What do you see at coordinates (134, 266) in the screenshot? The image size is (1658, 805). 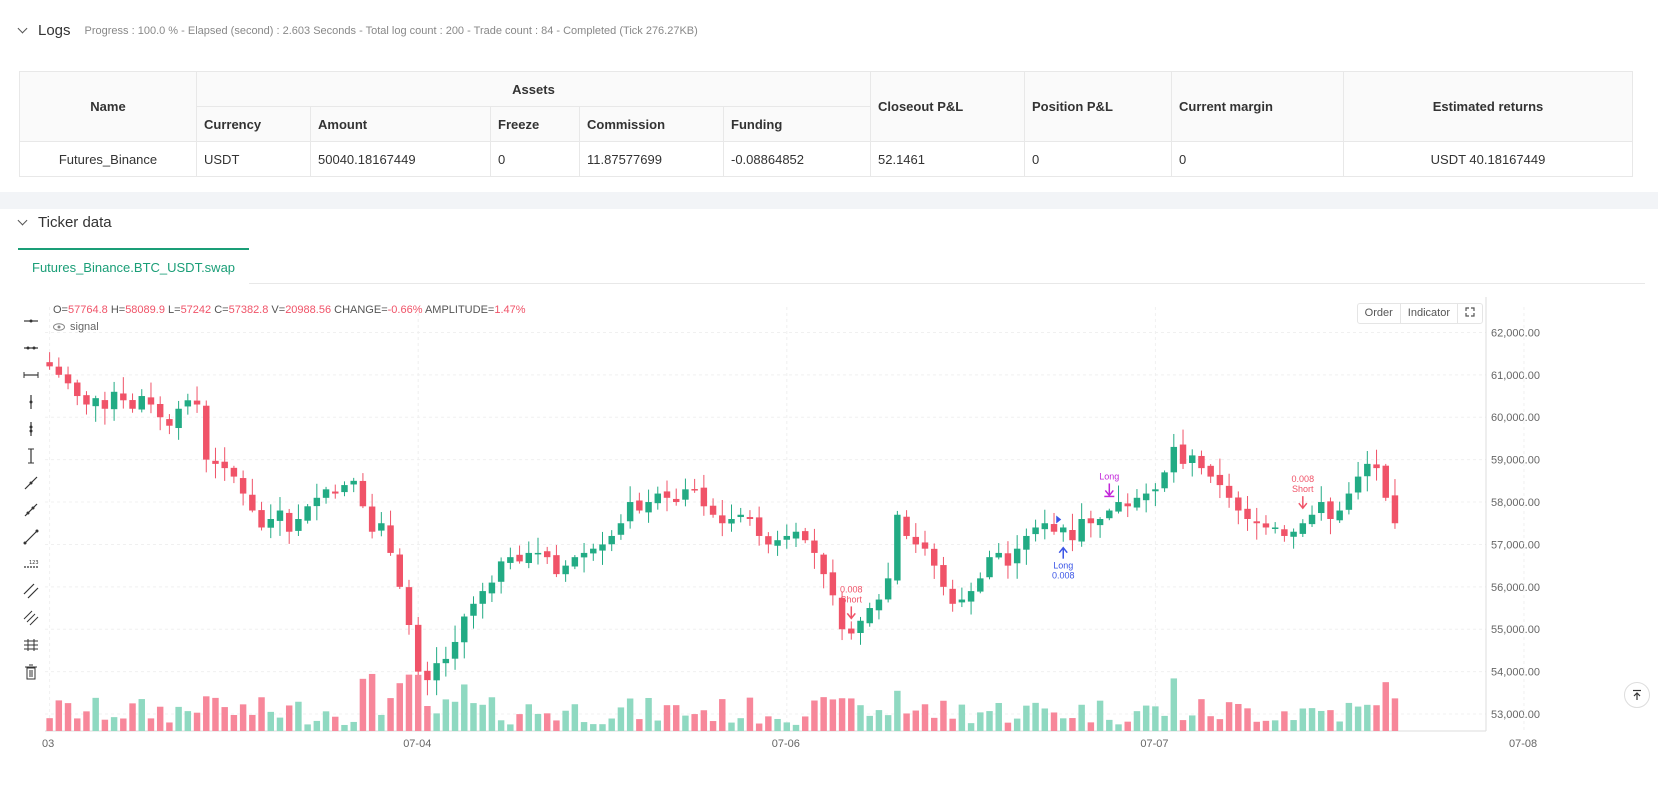 I see `tab-btc-usdt-swap: Futures_Binance.BTC_USDT.swap` at bounding box center [134, 266].